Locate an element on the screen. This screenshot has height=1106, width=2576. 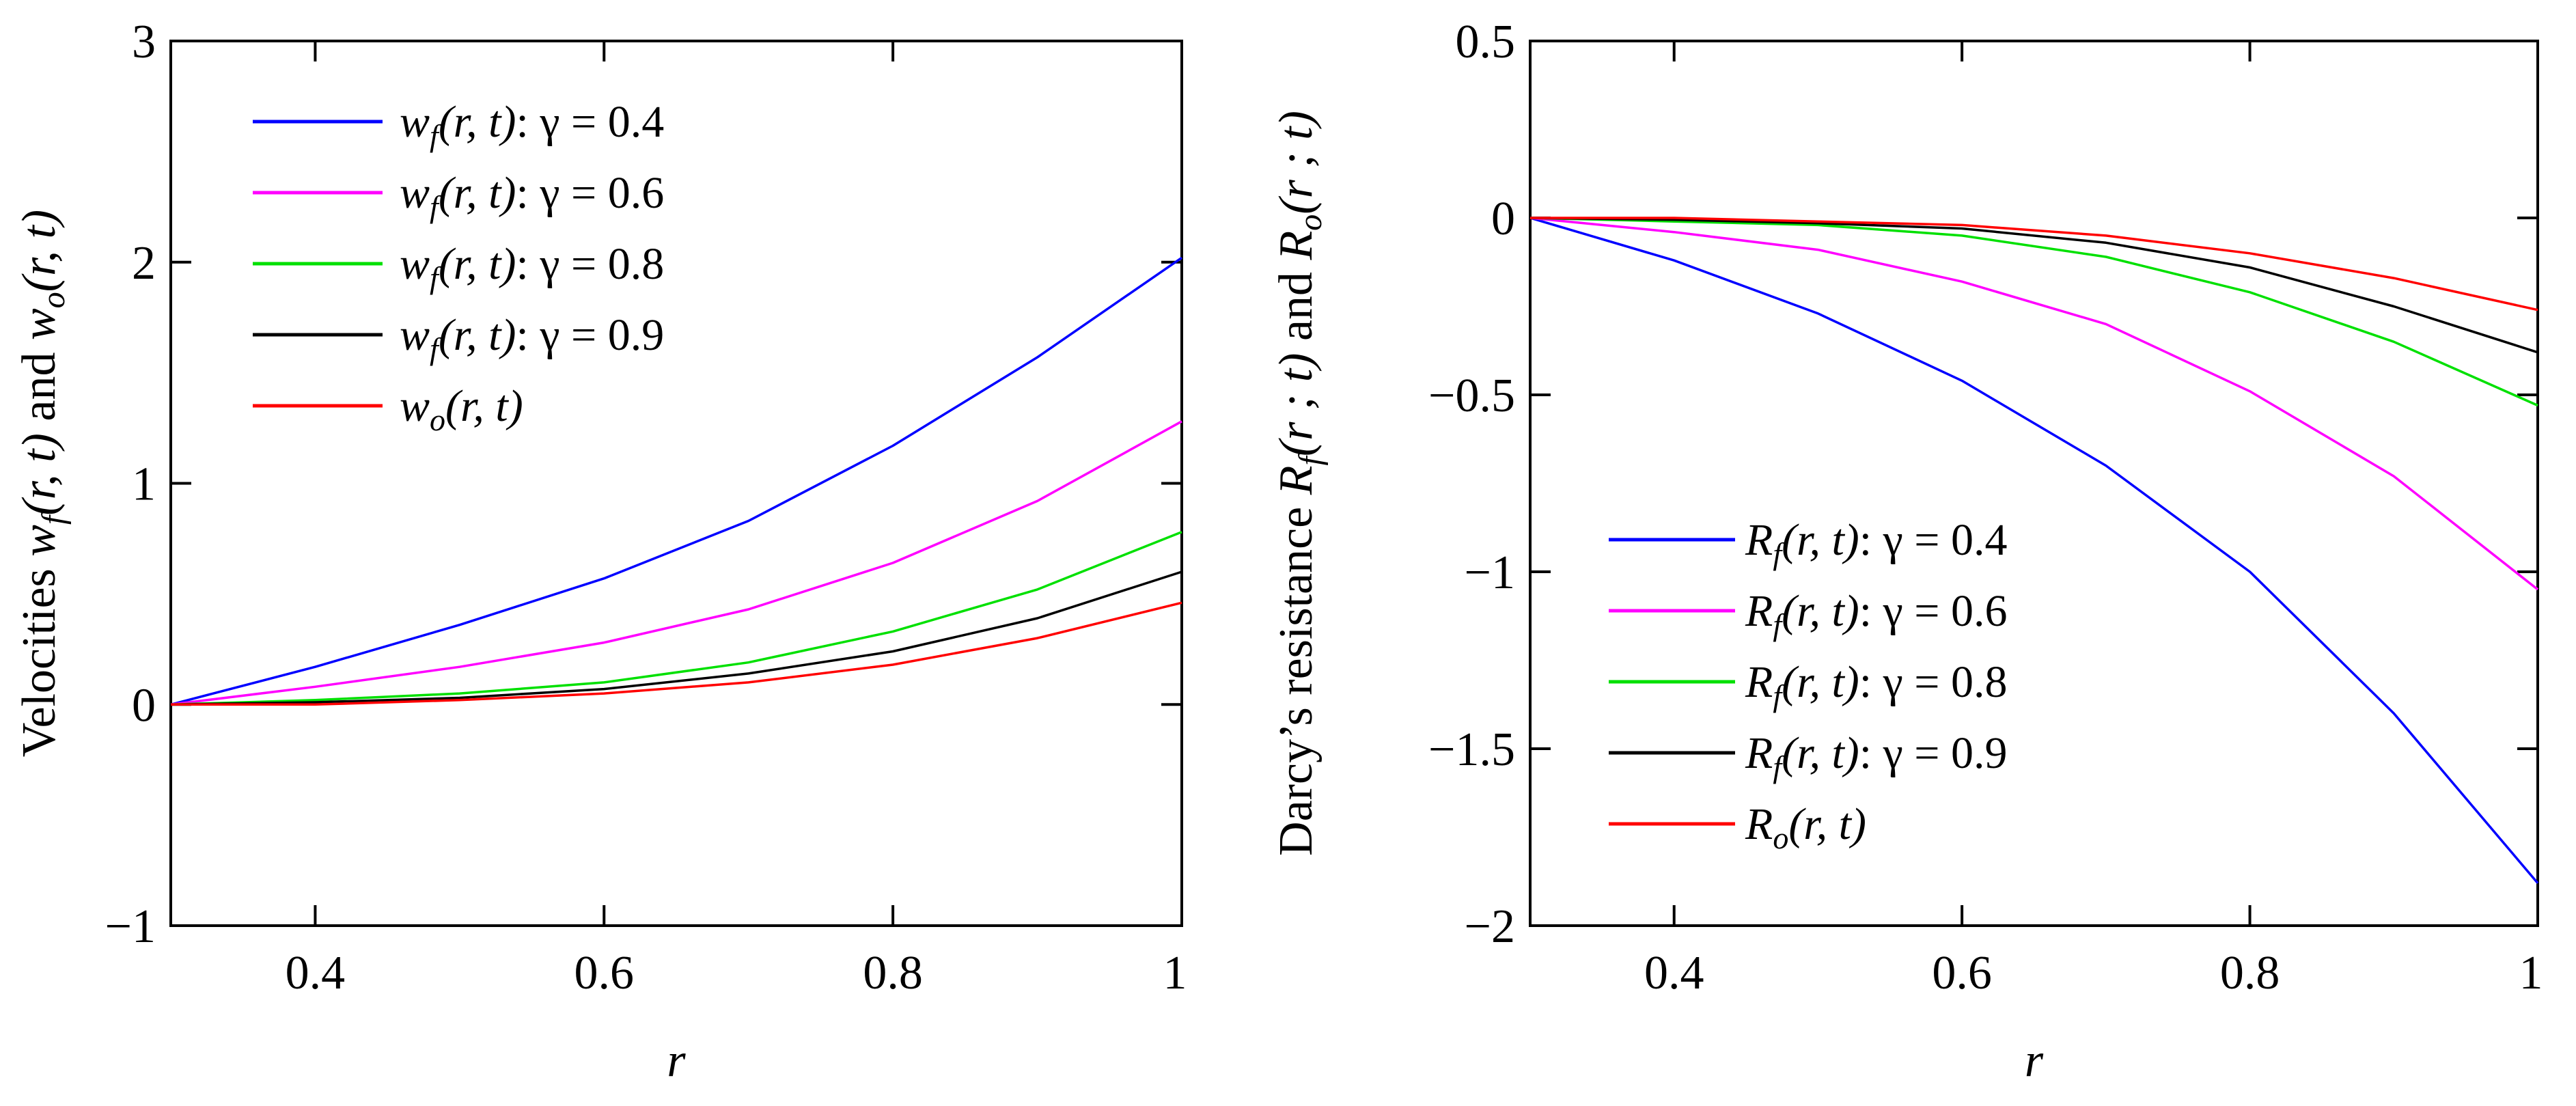
y-tick-label: 0.5 is located at coordinates (1486, 42).